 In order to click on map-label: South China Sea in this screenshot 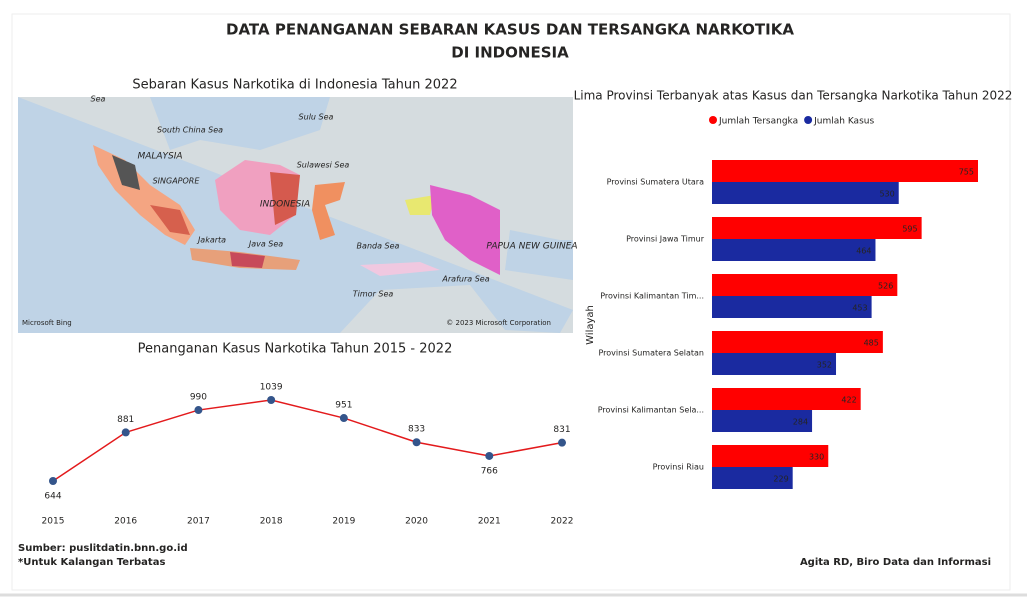, I will do `click(190, 130)`.